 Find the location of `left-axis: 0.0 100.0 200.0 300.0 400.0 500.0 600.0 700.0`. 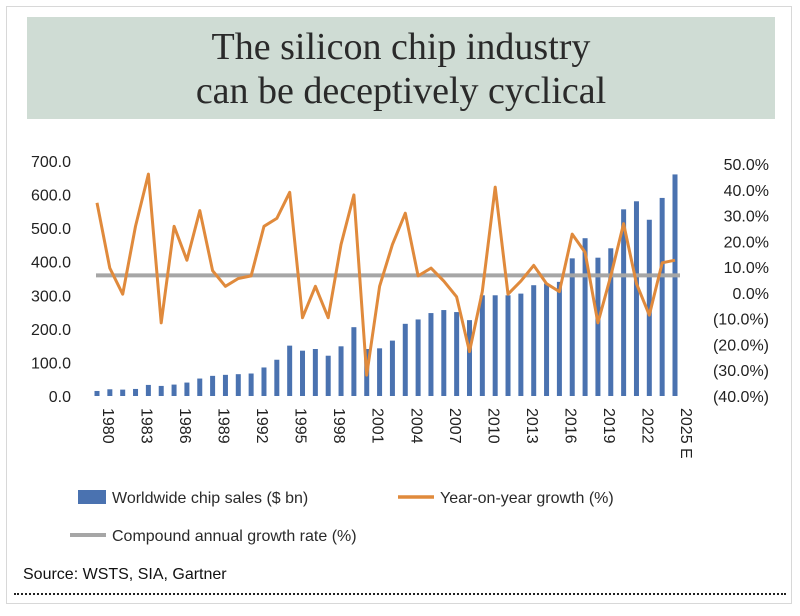

left-axis: 0.0 100.0 200.0 300.0 400.0 500.0 600.0 700.0 is located at coordinates (51, 280).